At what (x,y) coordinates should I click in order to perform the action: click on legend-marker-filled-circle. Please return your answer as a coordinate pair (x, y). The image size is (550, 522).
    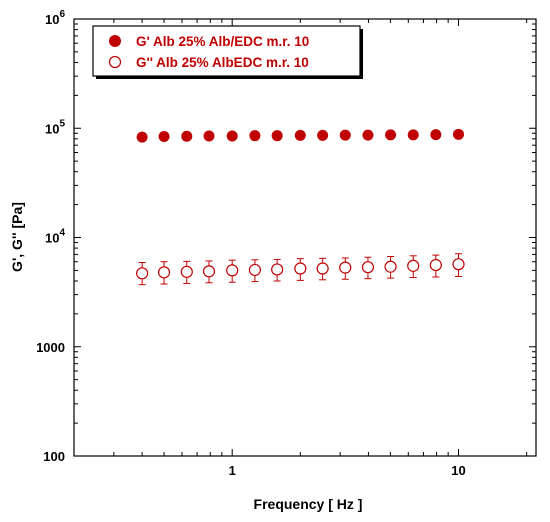
    Looking at the image, I should click on (115, 41).